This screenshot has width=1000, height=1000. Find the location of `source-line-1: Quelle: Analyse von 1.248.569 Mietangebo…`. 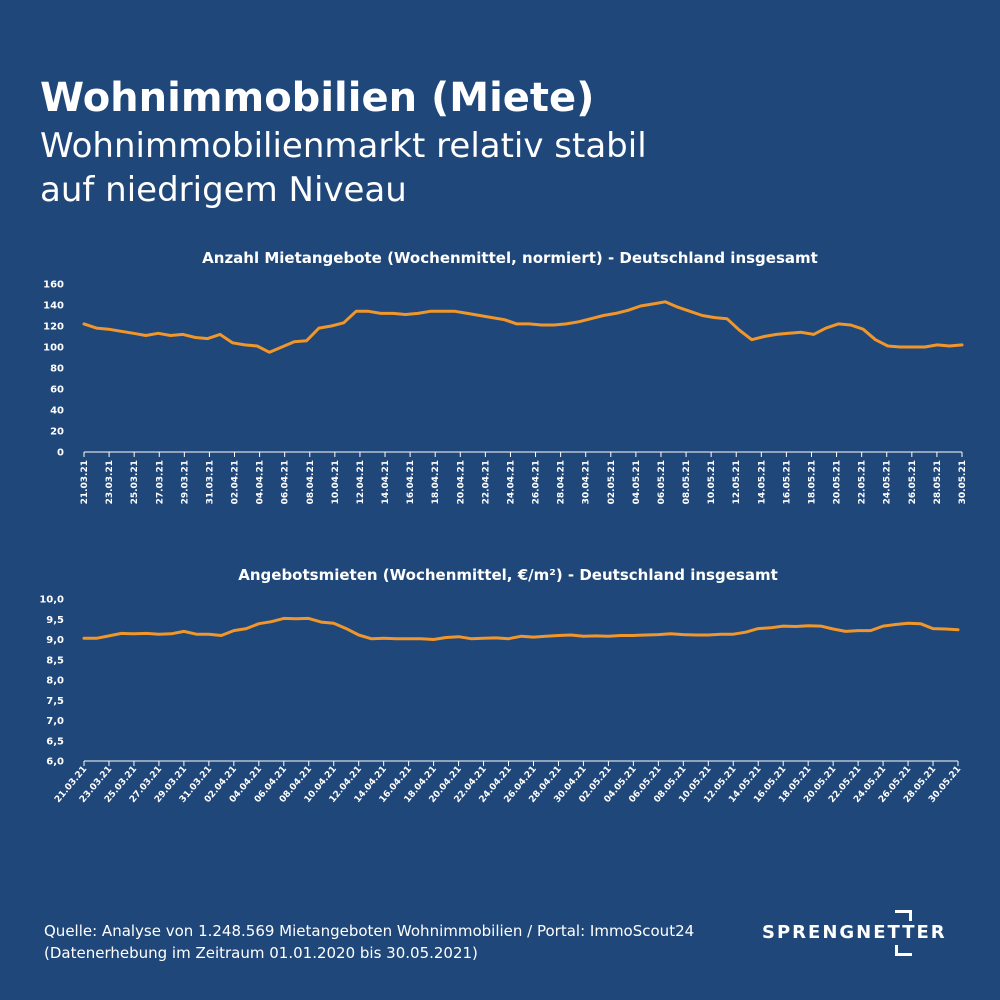

source-line-1: Quelle: Analyse von 1.248.569 Mietangebo… is located at coordinates (369, 931).